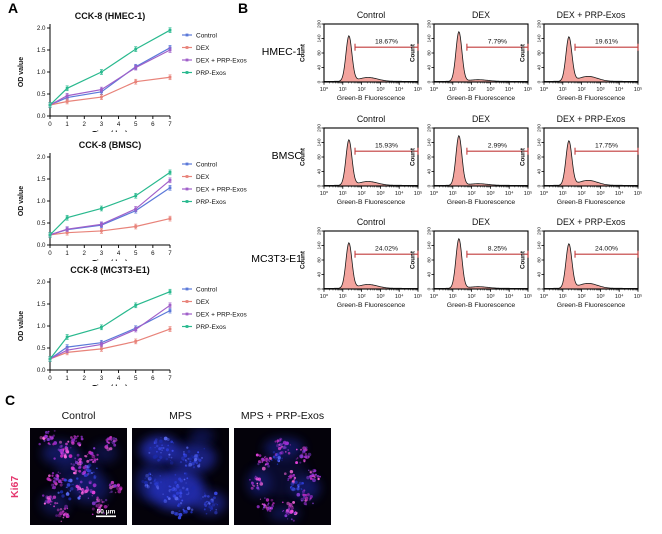  I want to click on legend-item: DEX, so click(203, 48).